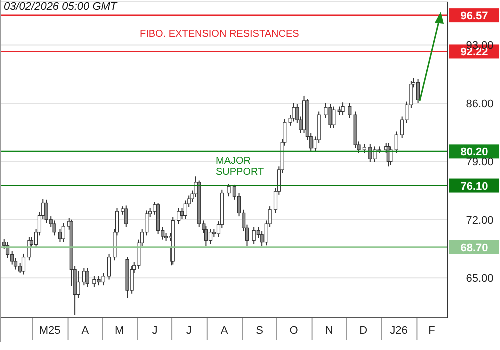 The image size is (500, 350). I want to click on x-tick-label: D, so click(364, 331).